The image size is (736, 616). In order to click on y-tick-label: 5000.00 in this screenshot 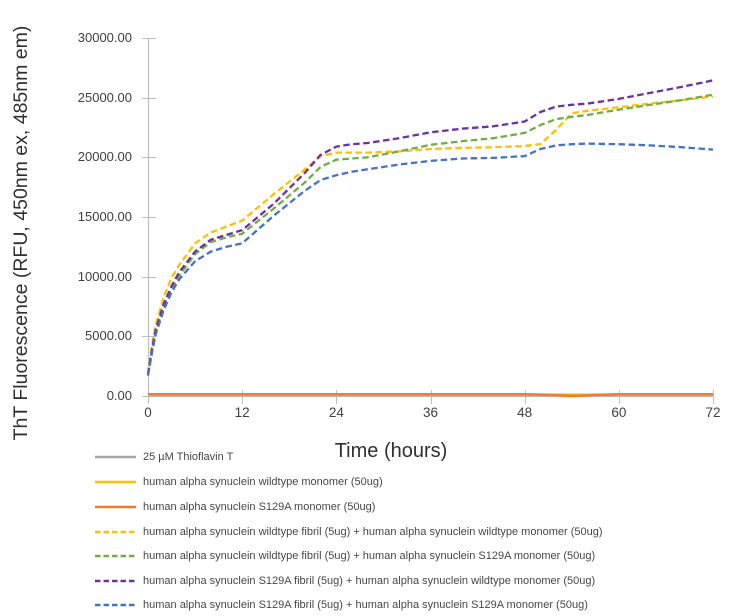, I will do `click(108, 336)`.